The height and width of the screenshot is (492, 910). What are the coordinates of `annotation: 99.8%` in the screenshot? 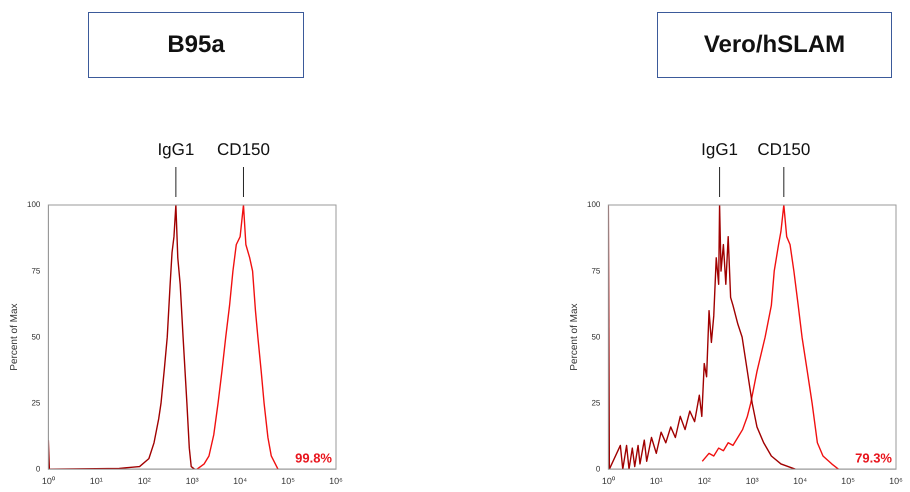 It's located at (313, 458).